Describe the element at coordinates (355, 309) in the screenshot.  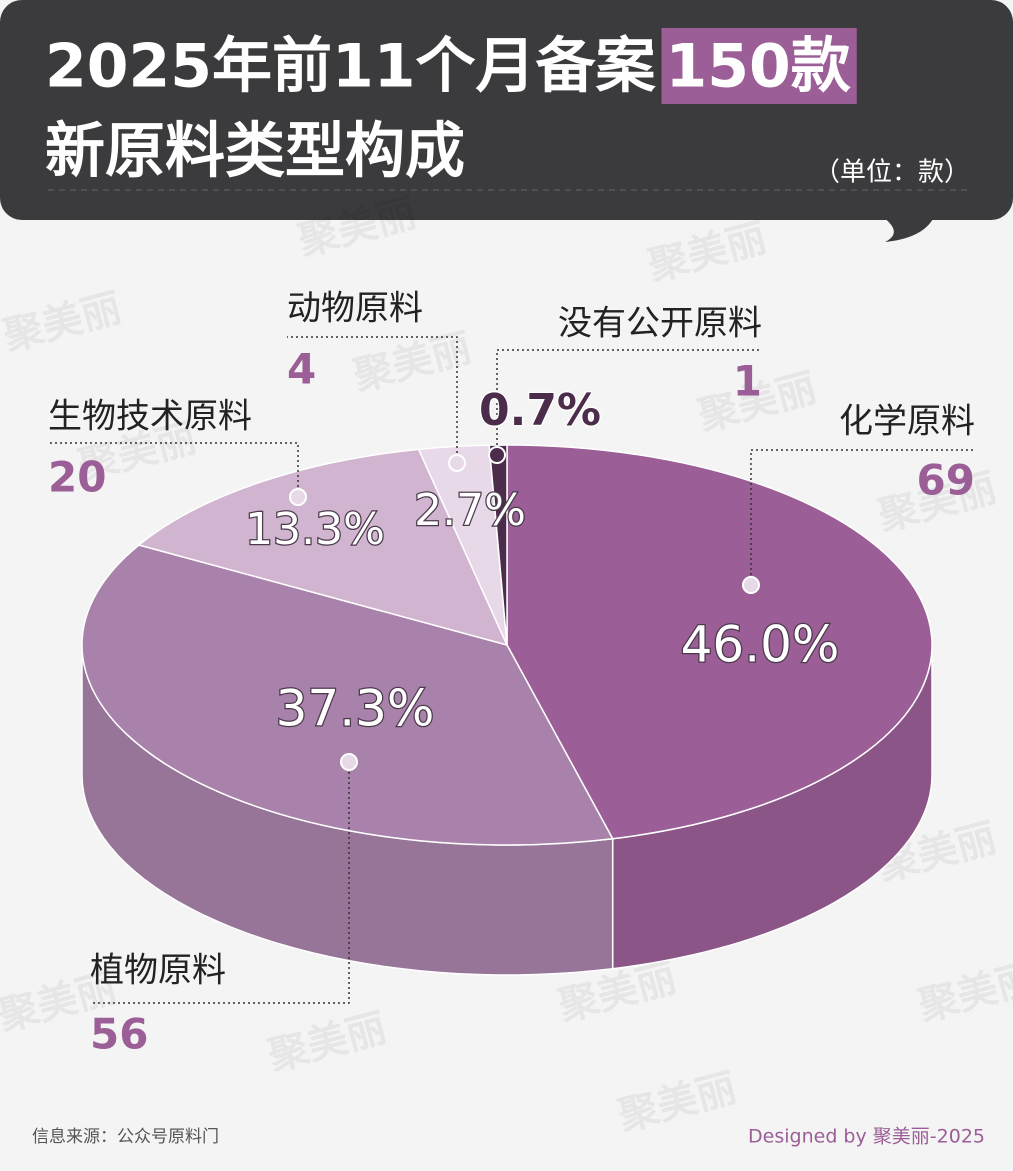
I see `category-label: 动物原料` at that location.